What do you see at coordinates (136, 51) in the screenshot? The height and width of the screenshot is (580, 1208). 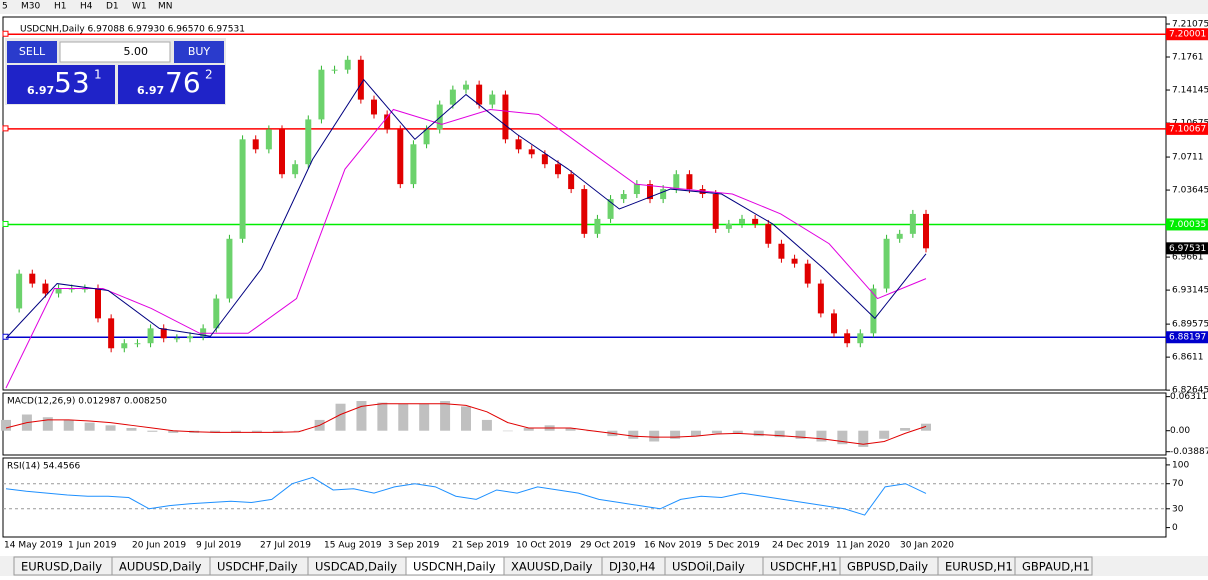 I see `volume-value: 5.00` at bounding box center [136, 51].